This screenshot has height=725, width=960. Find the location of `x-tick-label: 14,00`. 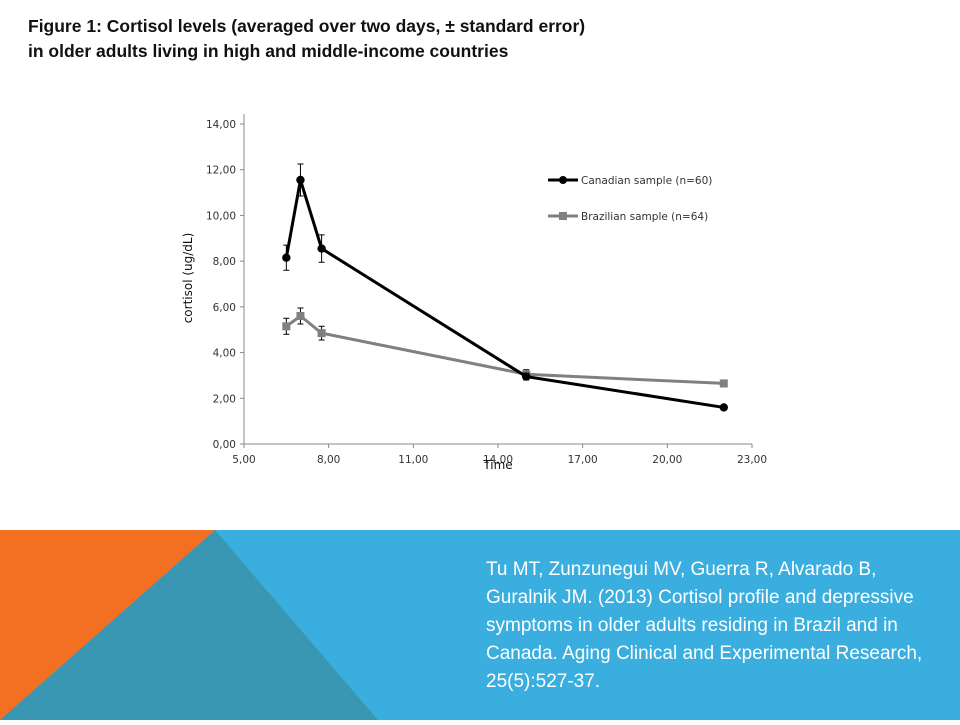

x-tick-label: 14,00 is located at coordinates (498, 460).